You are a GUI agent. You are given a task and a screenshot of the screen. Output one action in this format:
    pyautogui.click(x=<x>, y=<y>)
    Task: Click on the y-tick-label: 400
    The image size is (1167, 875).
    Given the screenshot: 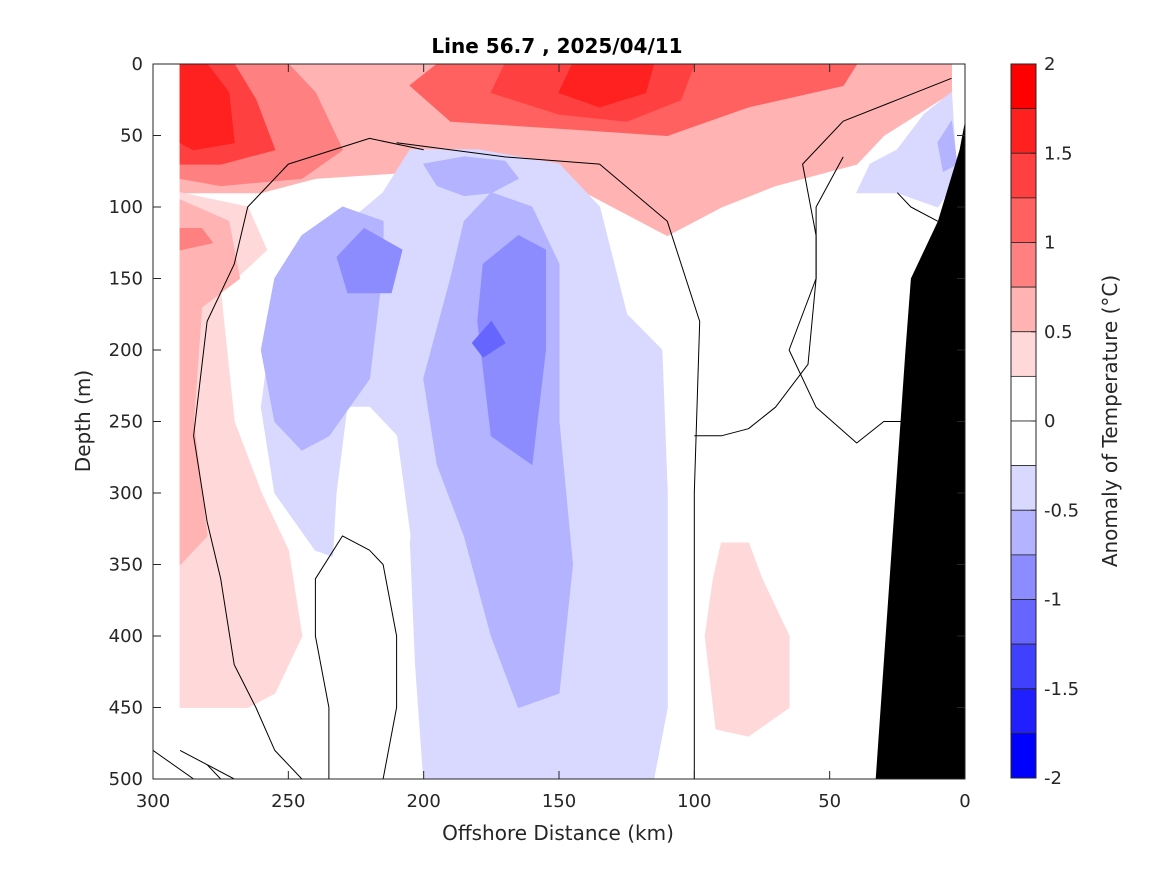 What is the action you would take?
    pyautogui.click(x=126, y=636)
    